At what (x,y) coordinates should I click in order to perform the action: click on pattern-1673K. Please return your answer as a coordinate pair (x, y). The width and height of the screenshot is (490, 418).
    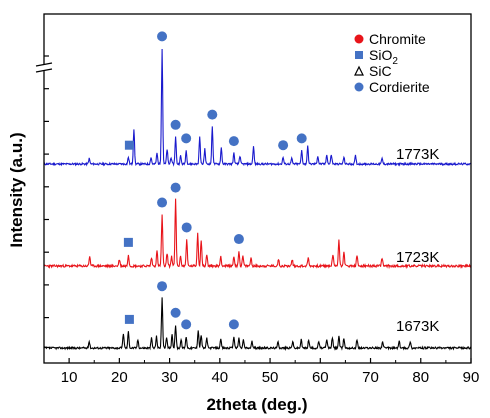
    Looking at the image, I should click on (257, 324).